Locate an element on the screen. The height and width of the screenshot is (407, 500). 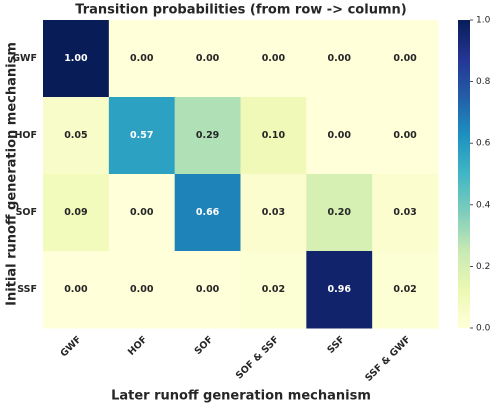
cell-label: 1.00 is located at coordinates (76, 58).